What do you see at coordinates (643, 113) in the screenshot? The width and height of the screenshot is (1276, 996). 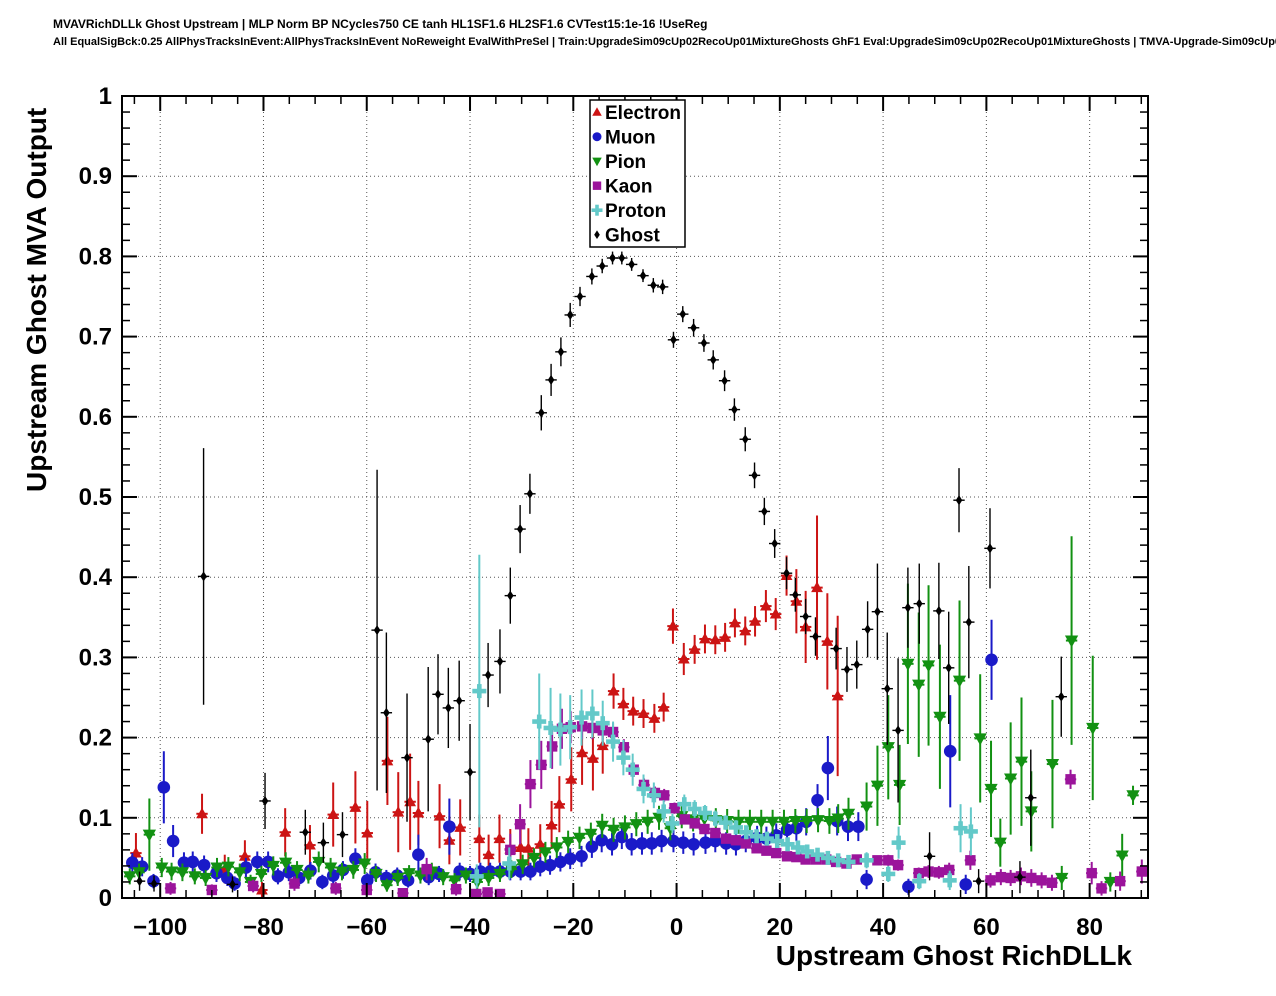 I see `legend-label-electron: Electron` at bounding box center [643, 113].